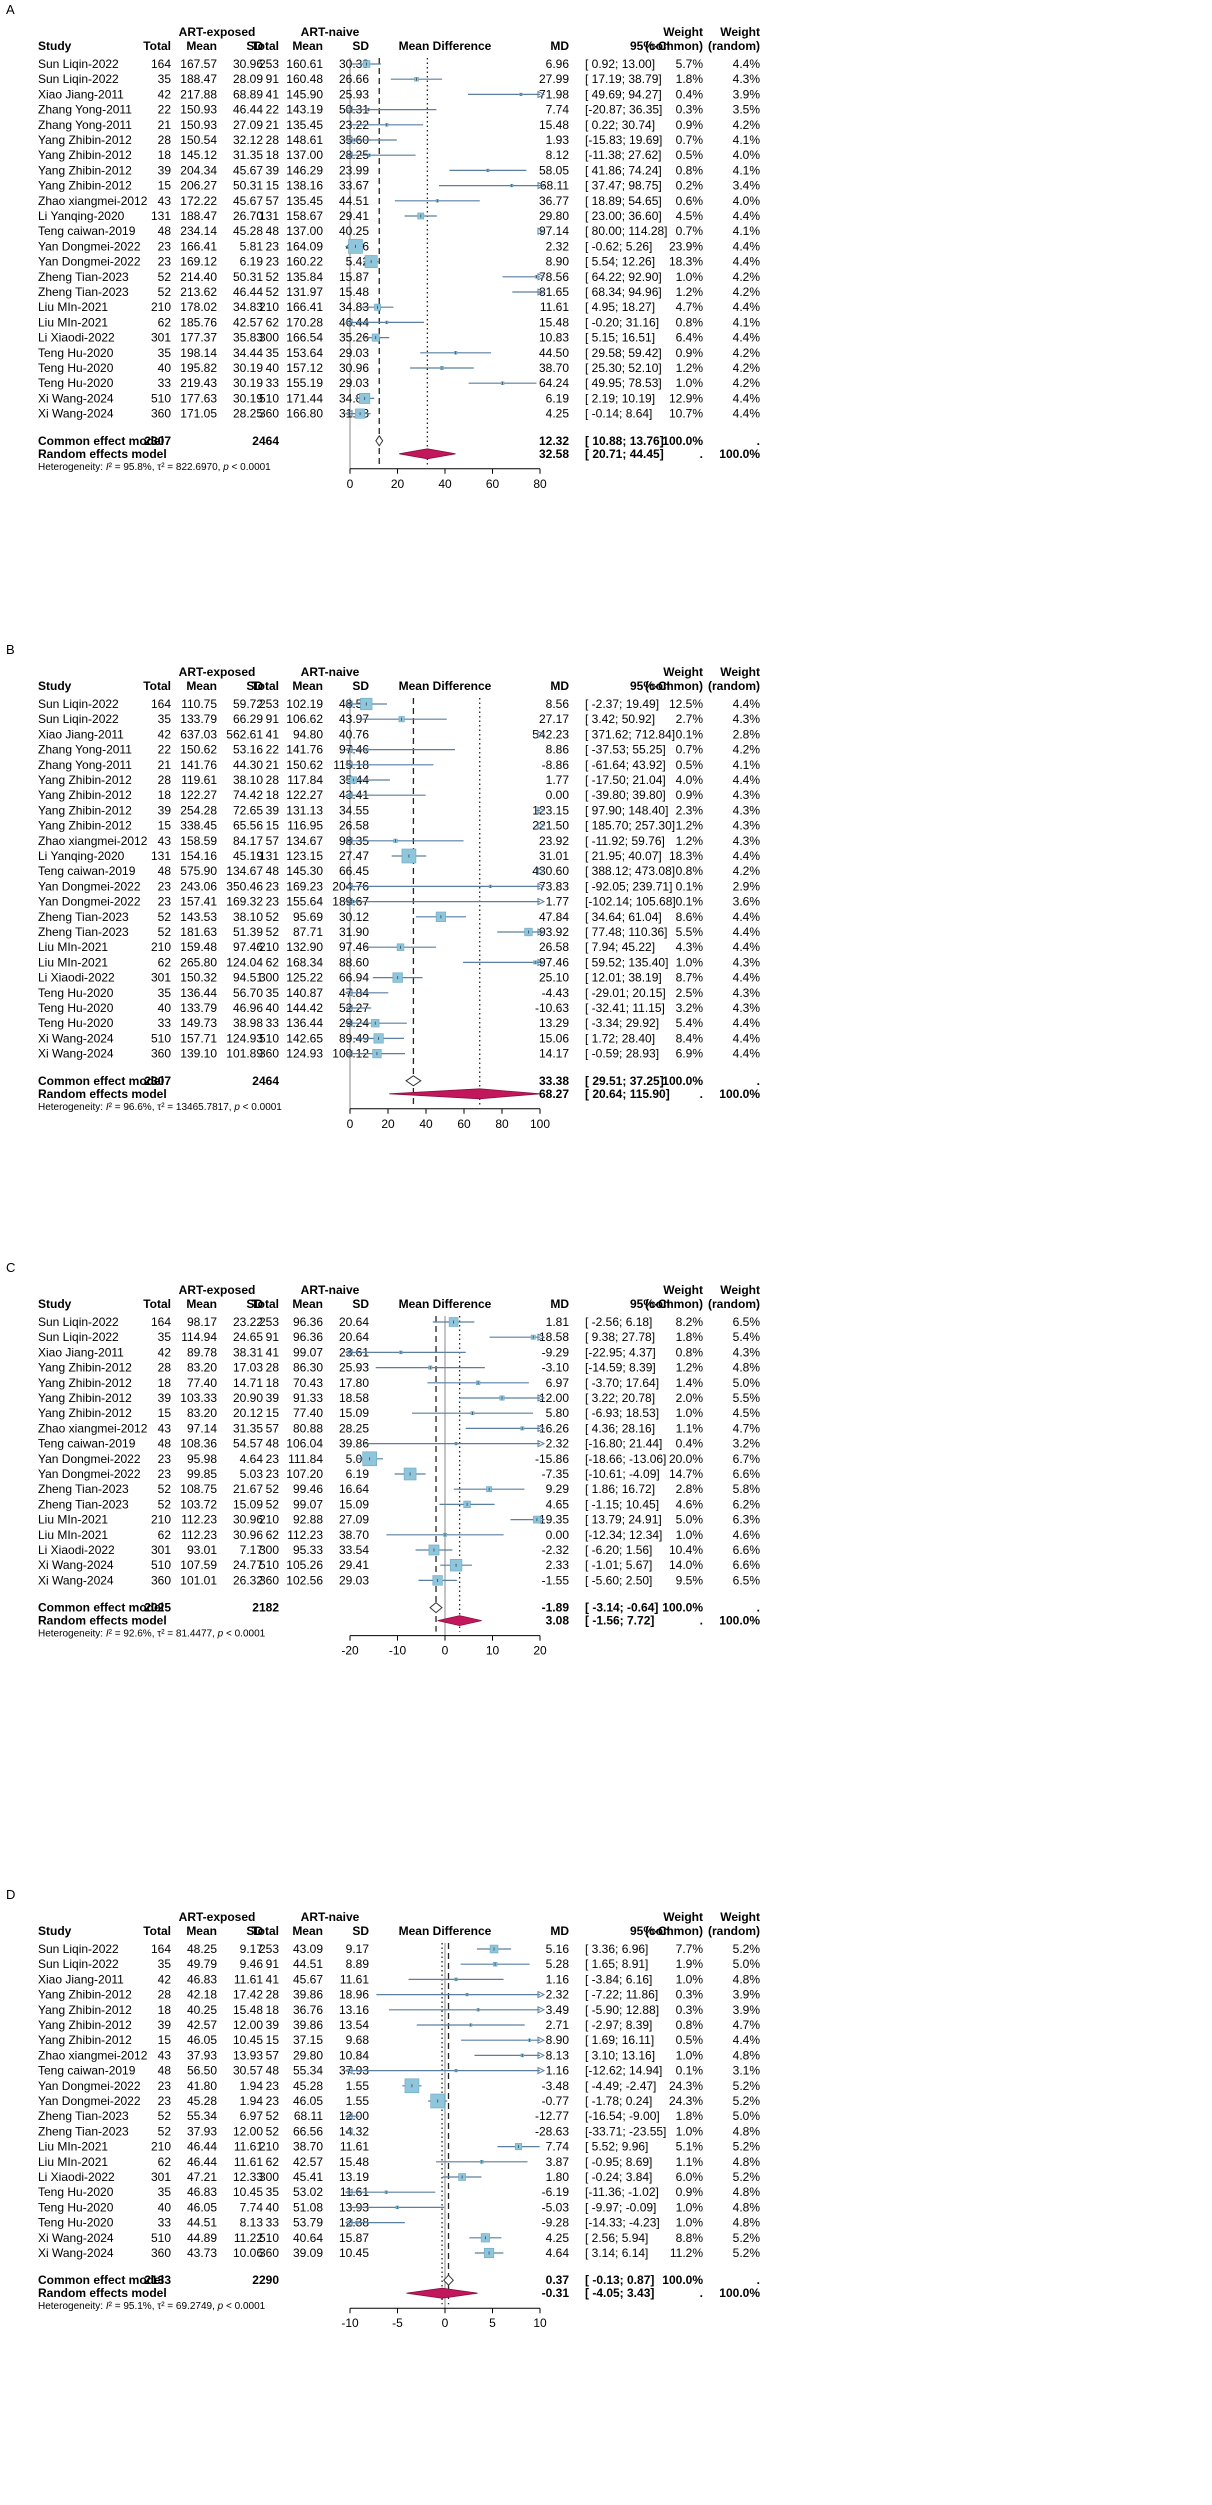  I want to click on study-name: Xi Wang-2024, so click(76, 414).